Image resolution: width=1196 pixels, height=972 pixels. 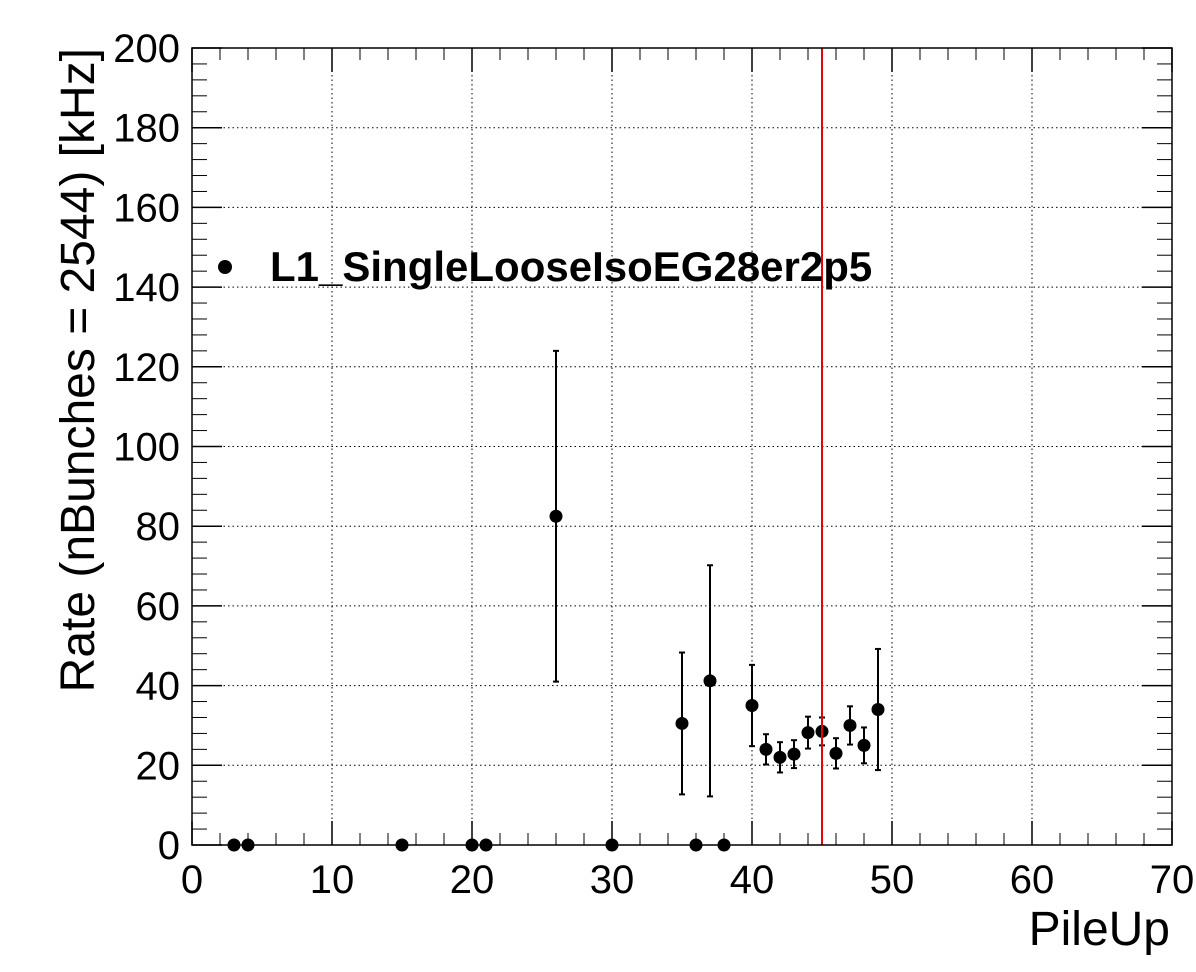 I want to click on x-tick-label: 70, so click(x=1172, y=880).